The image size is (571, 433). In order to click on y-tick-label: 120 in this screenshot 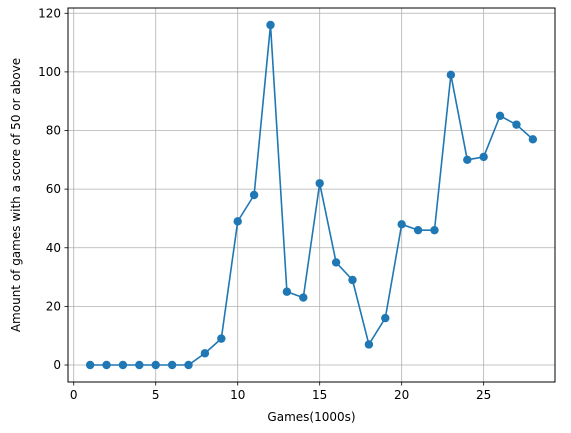, I will do `click(49, 13)`.